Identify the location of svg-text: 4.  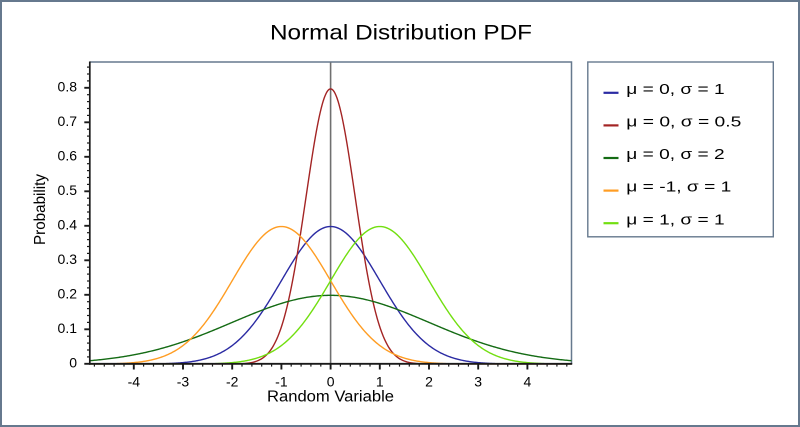
(528, 382).